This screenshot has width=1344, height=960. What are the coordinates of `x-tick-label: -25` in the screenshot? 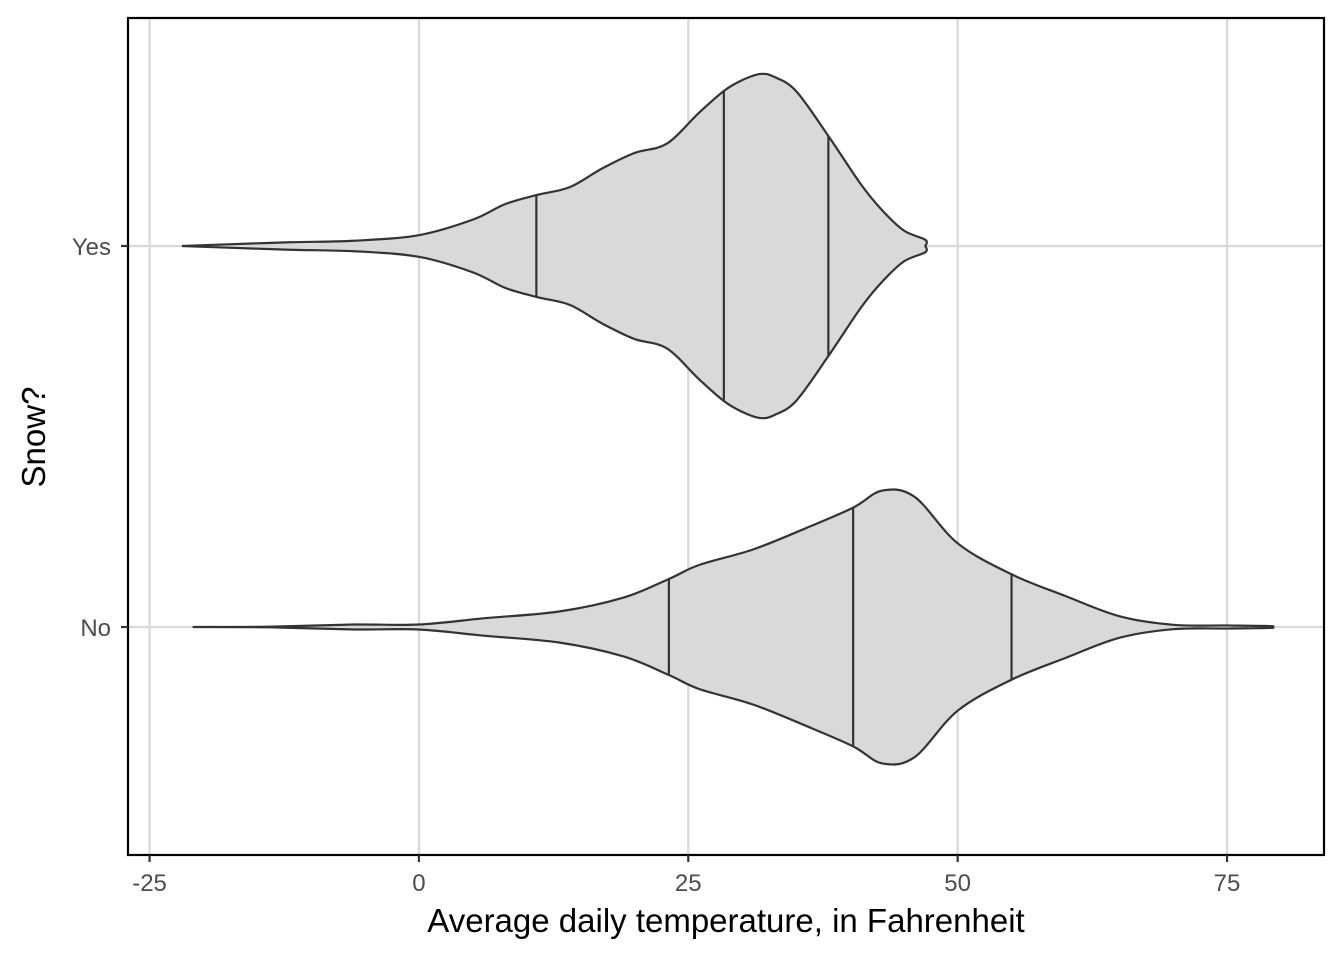 It's located at (149, 883).